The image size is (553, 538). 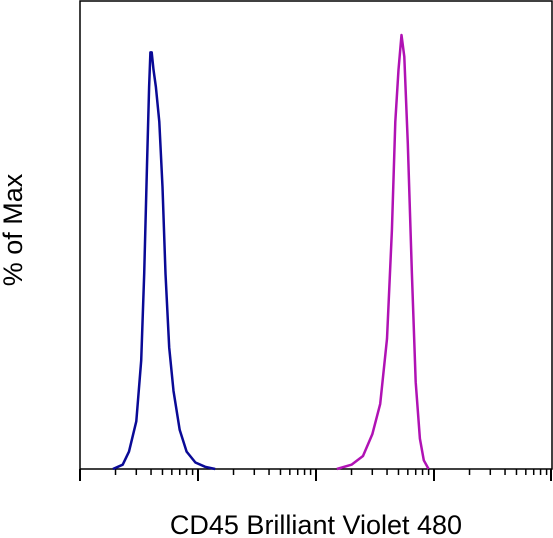 I want to click on x-axis-ticks, so click(x=315, y=475).